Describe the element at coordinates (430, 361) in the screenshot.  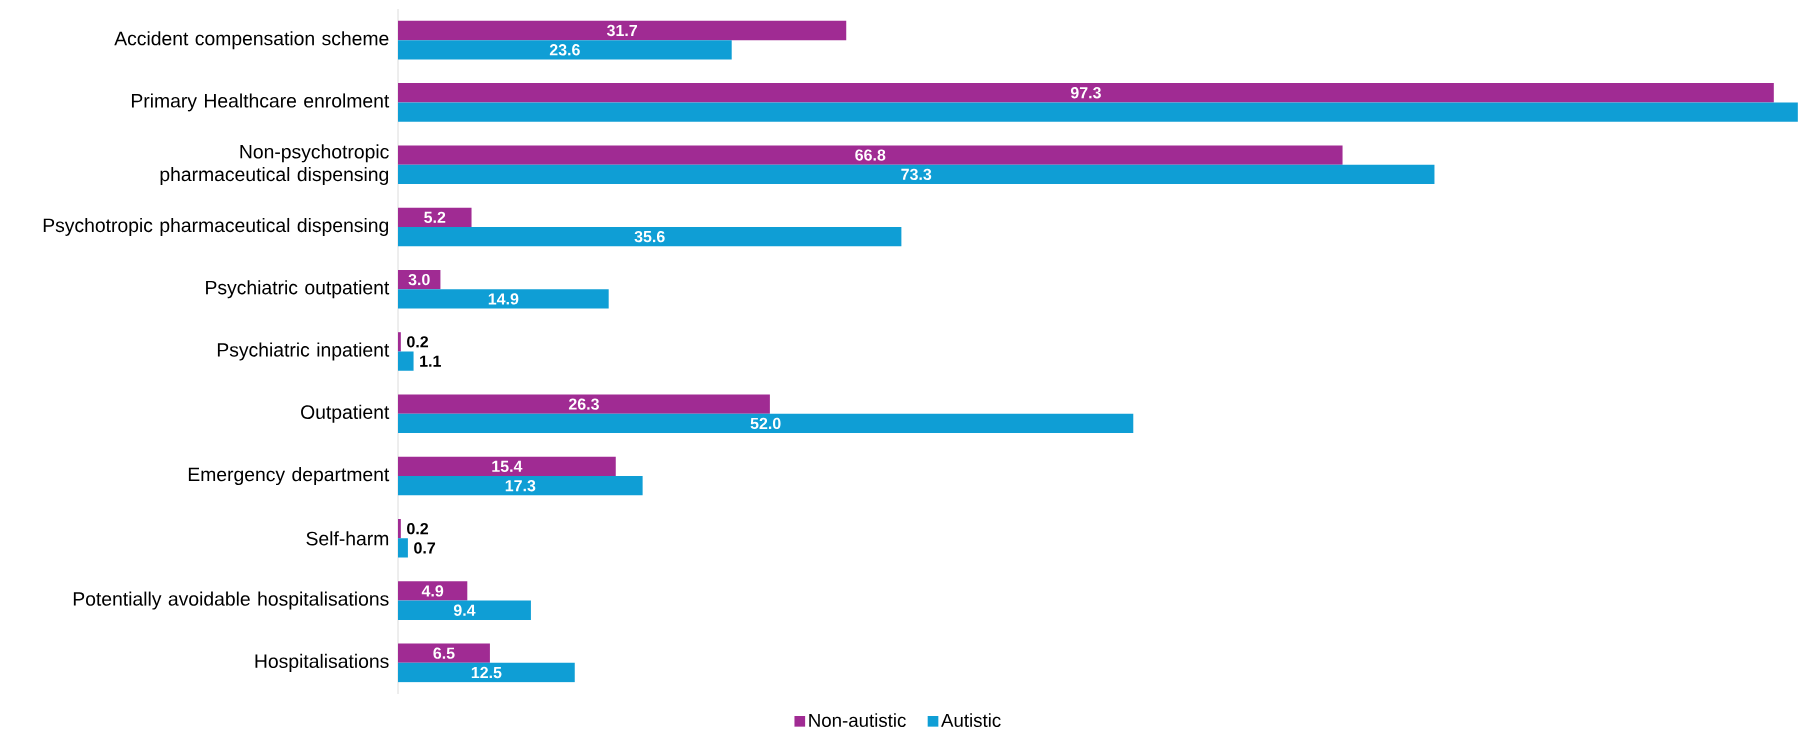
I see `data-label: 1.1` at that location.